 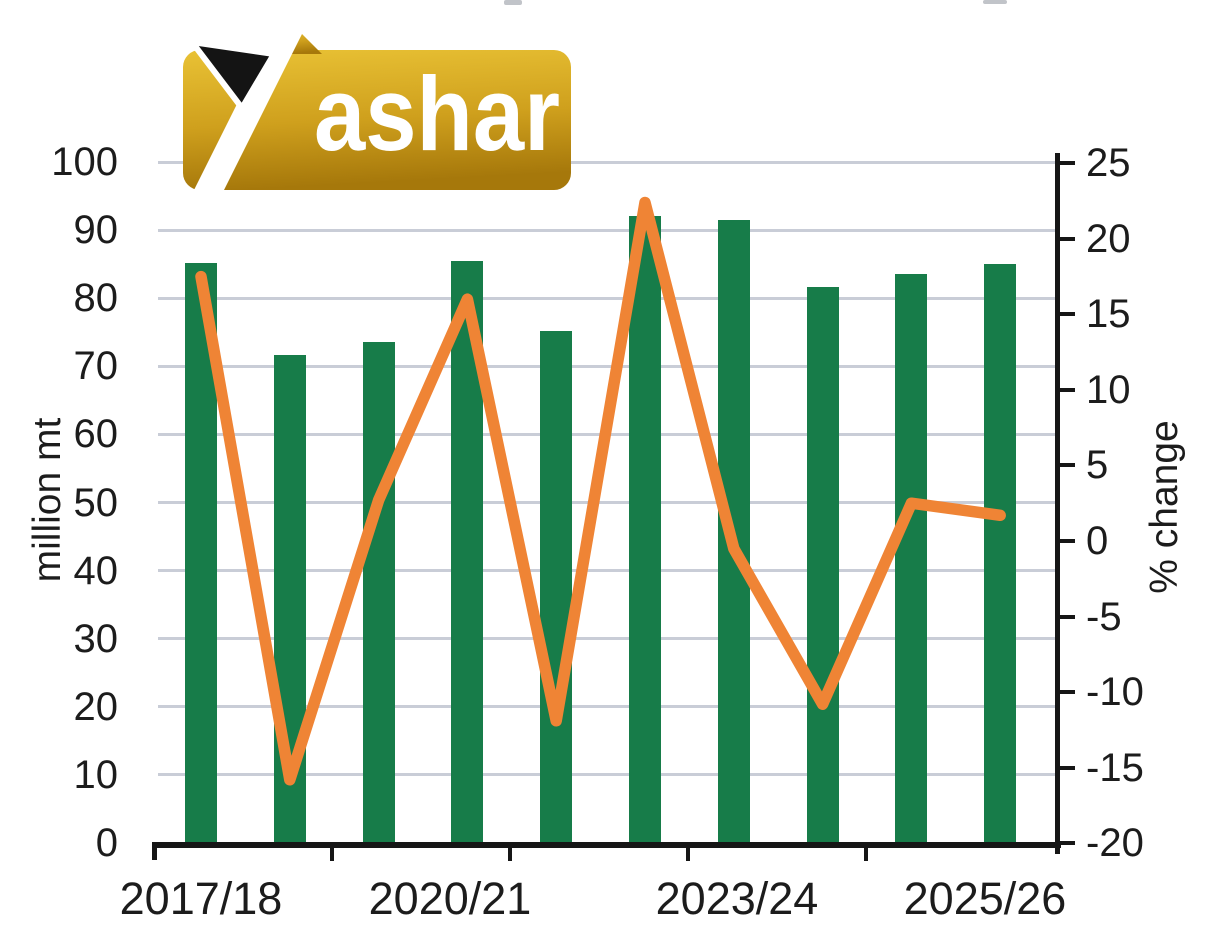 I want to click on right-tick-label-5: 5, so click(x=1097, y=465).